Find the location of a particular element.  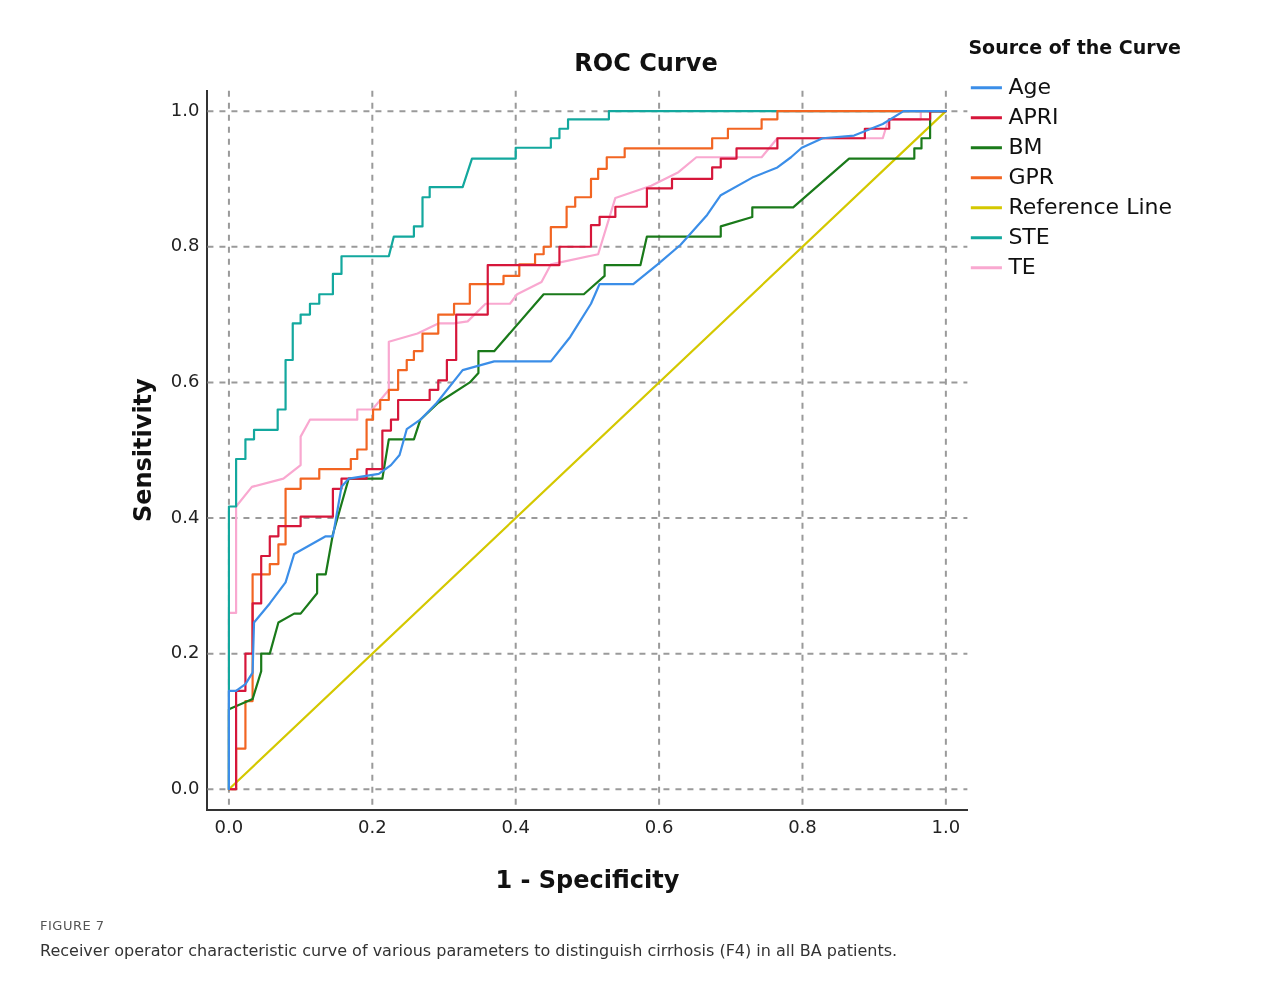

x-tick-label: 0.0 is located at coordinates (229, 827).